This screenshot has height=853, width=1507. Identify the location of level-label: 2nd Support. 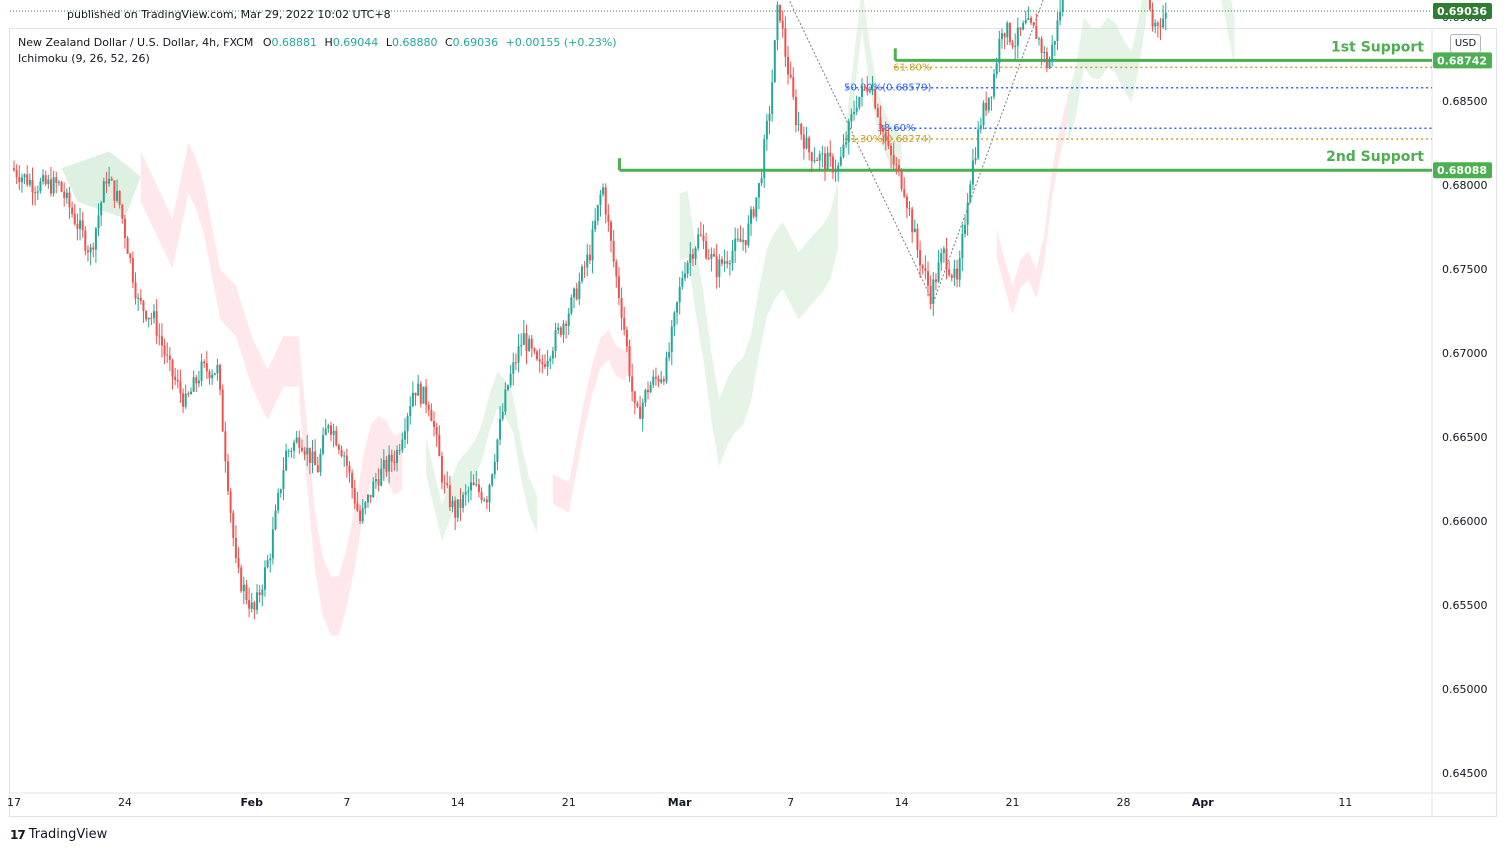
(1375, 157).